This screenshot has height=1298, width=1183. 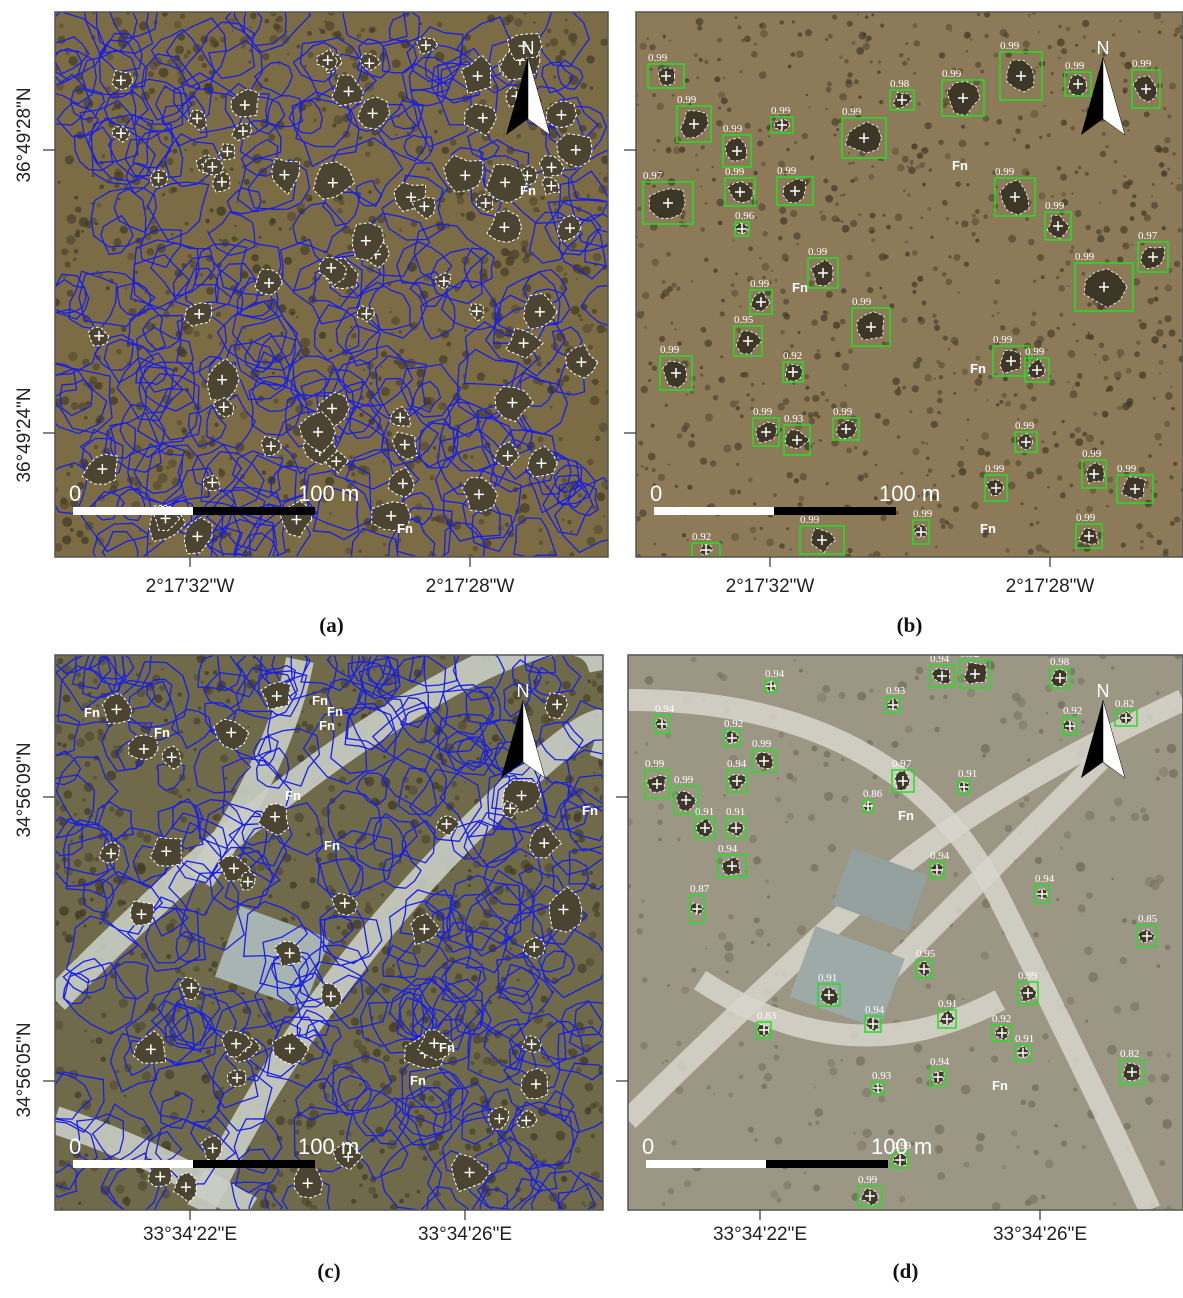 I want to click on confidence-score: 0.87, so click(x=700, y=889).